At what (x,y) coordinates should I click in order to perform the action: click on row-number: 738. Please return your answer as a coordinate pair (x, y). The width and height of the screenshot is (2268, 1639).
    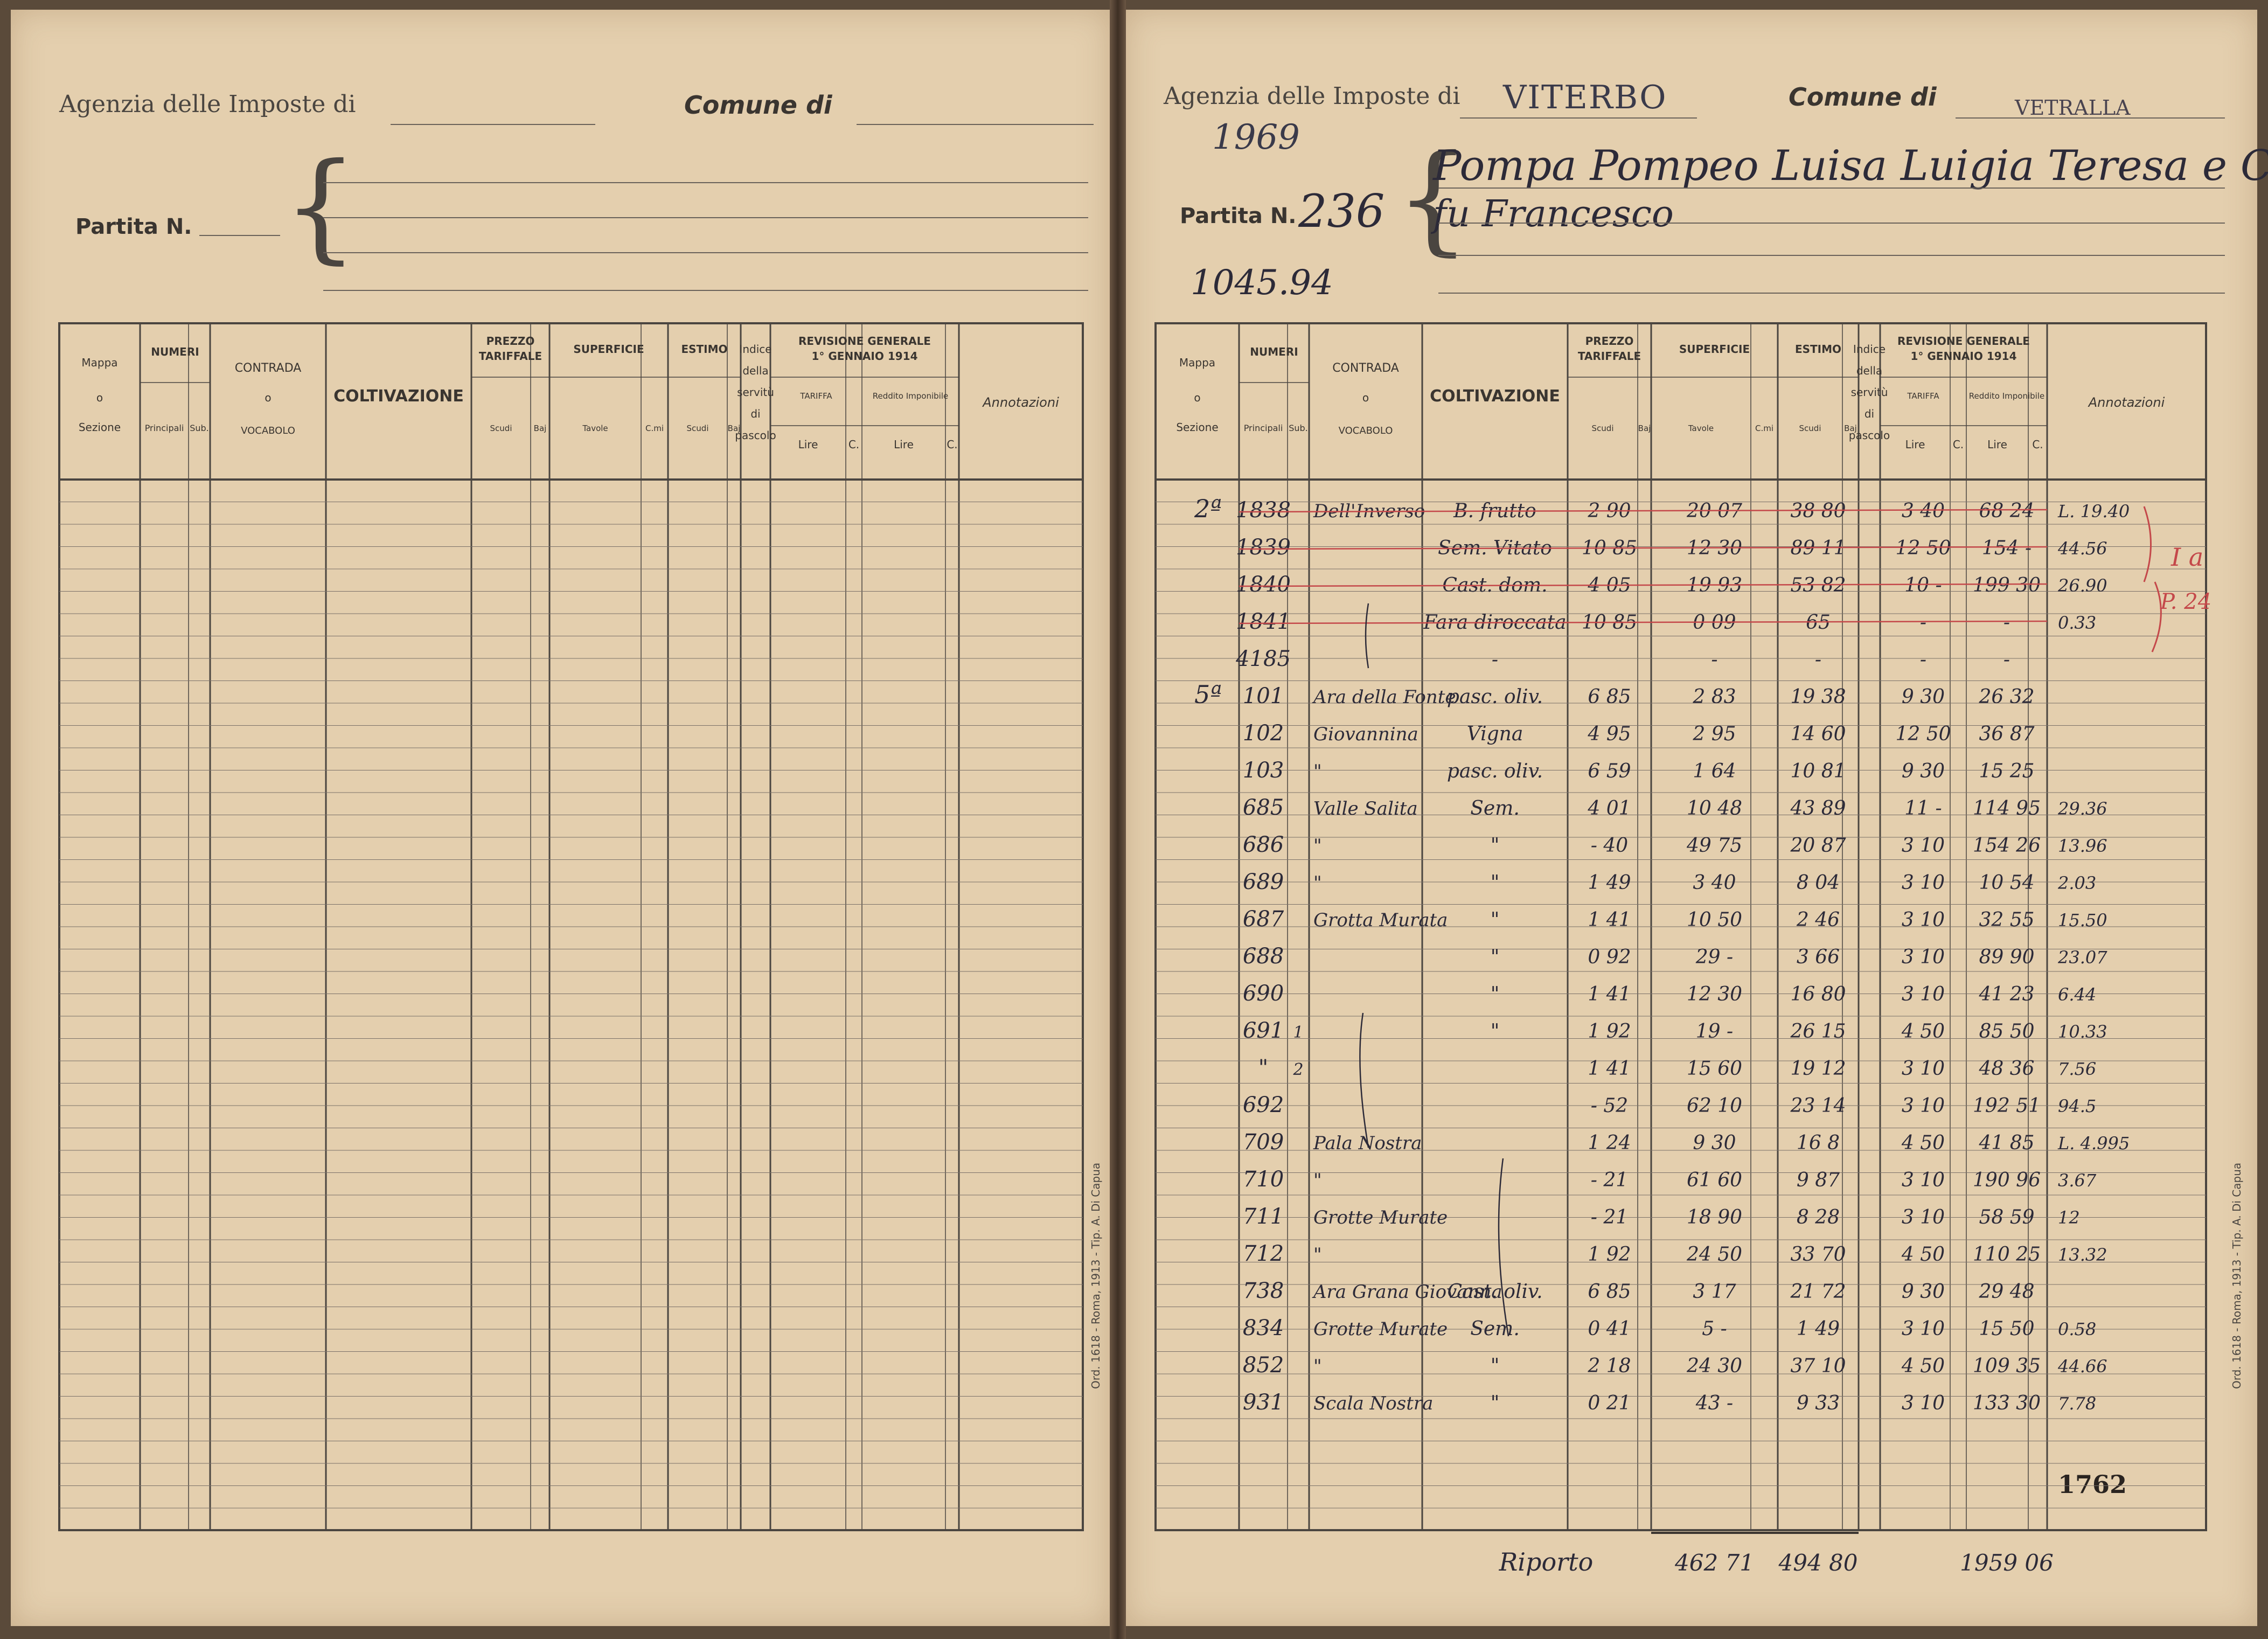
    Looking at the image, I should click on (1263, 1291).